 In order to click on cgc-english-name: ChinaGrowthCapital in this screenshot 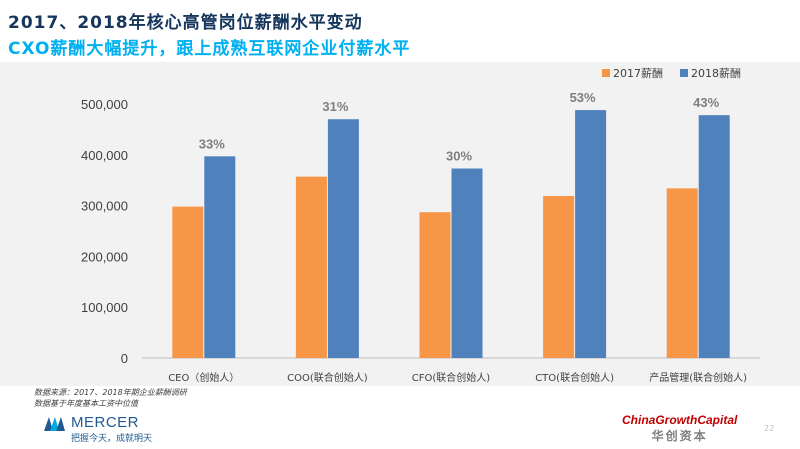, I will do `click(680, 420)`.